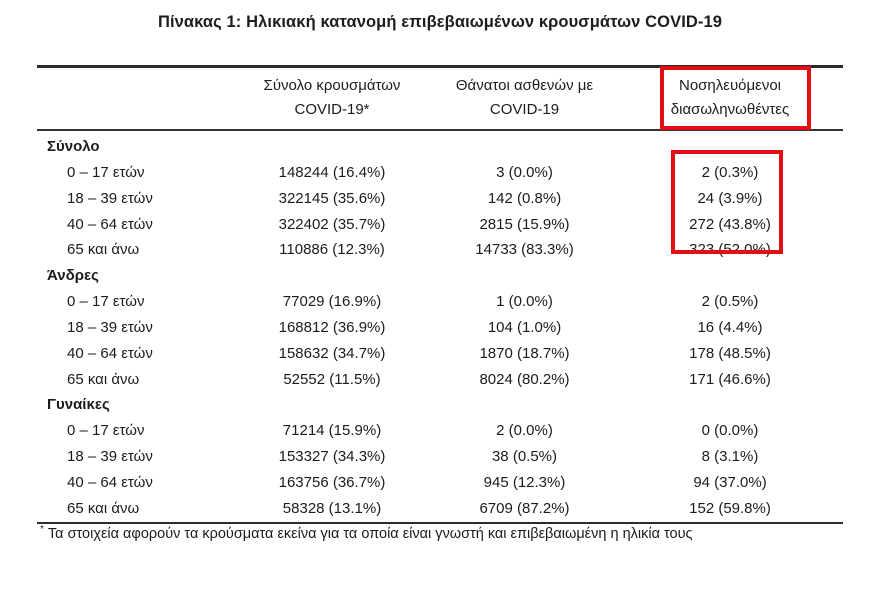 This screenshot has height=606, width=880. I want to click on intubated-value: 8 (3.1%), so click(730, 457).